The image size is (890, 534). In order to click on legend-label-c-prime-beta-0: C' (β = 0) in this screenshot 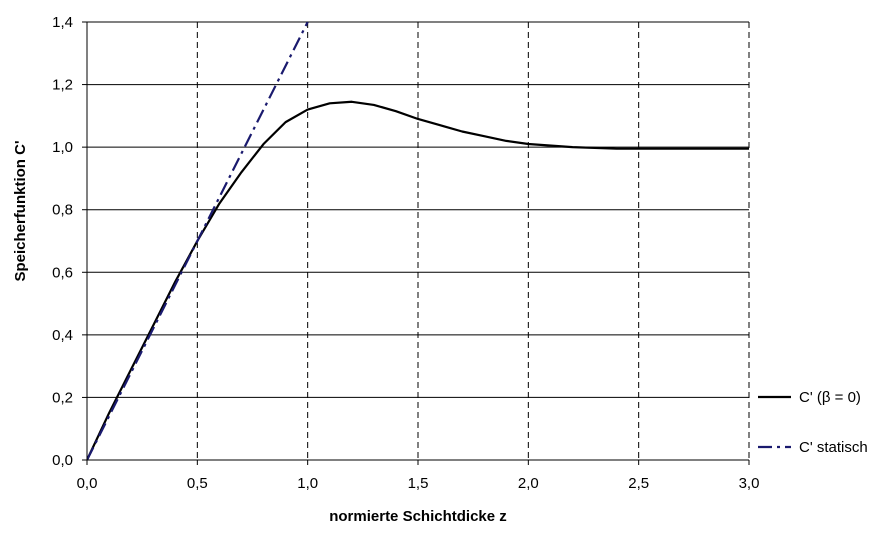, I will do `click(830, 397)`.